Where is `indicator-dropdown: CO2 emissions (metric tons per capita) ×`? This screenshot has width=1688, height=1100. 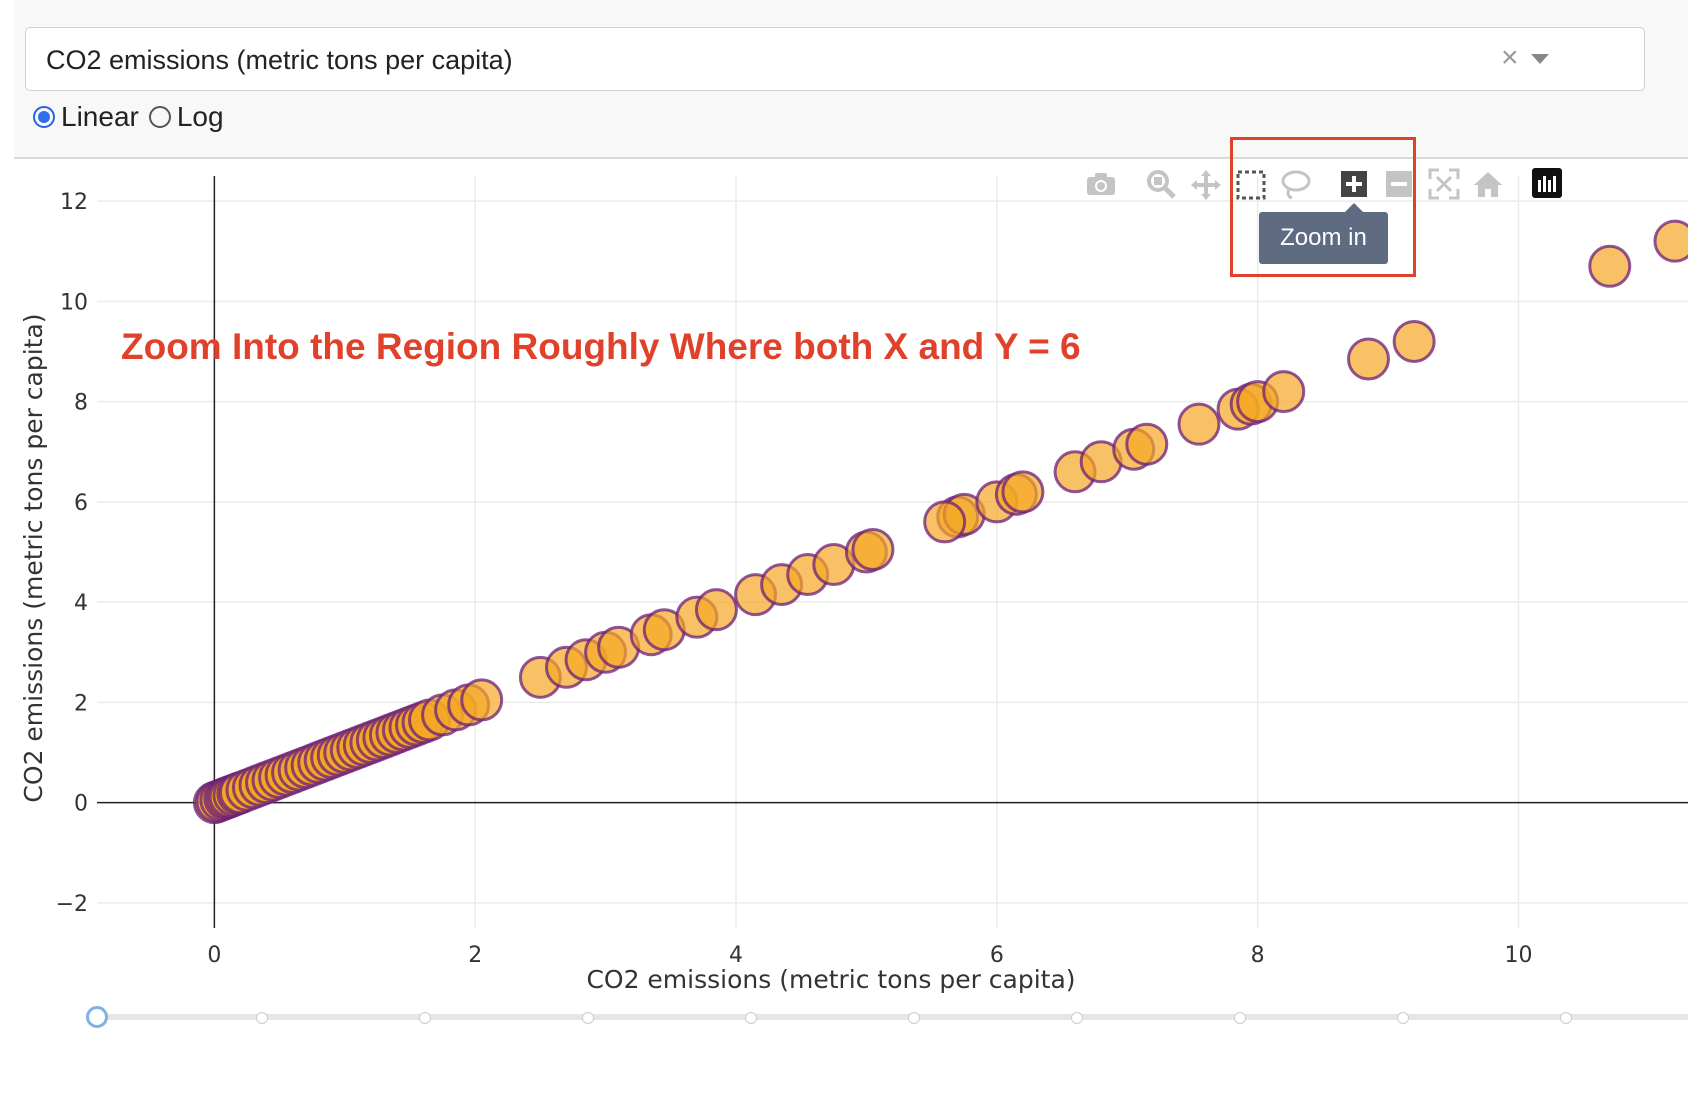 indicator-dropdown: CO2 emissions (metric tons per capita) × is located at coordinates (835, 59).